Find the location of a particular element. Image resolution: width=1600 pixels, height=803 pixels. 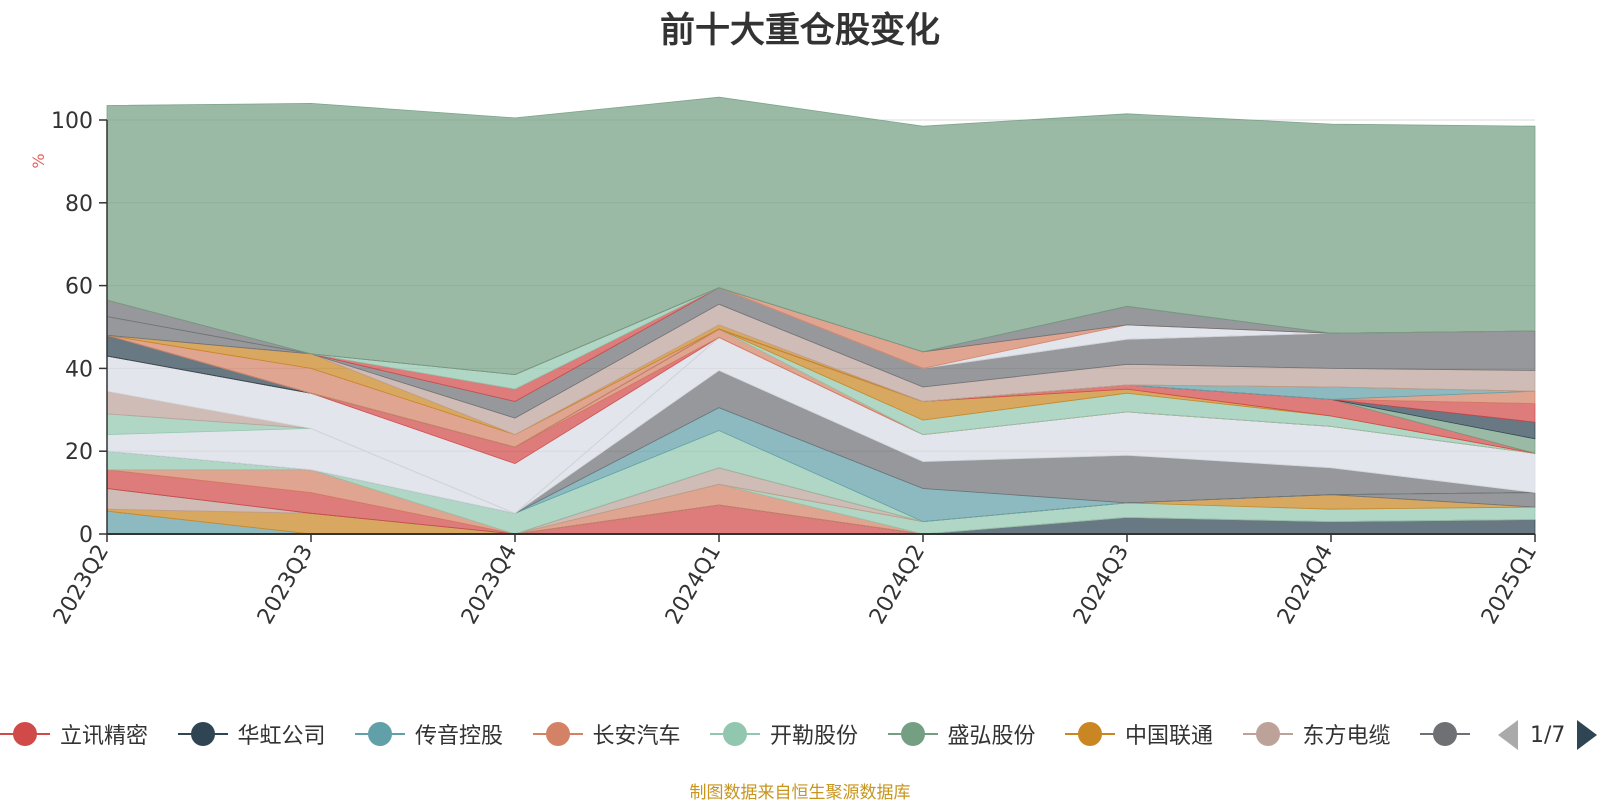

legend-page-indicator: 1/7 is located at coordinates (1548, 735).